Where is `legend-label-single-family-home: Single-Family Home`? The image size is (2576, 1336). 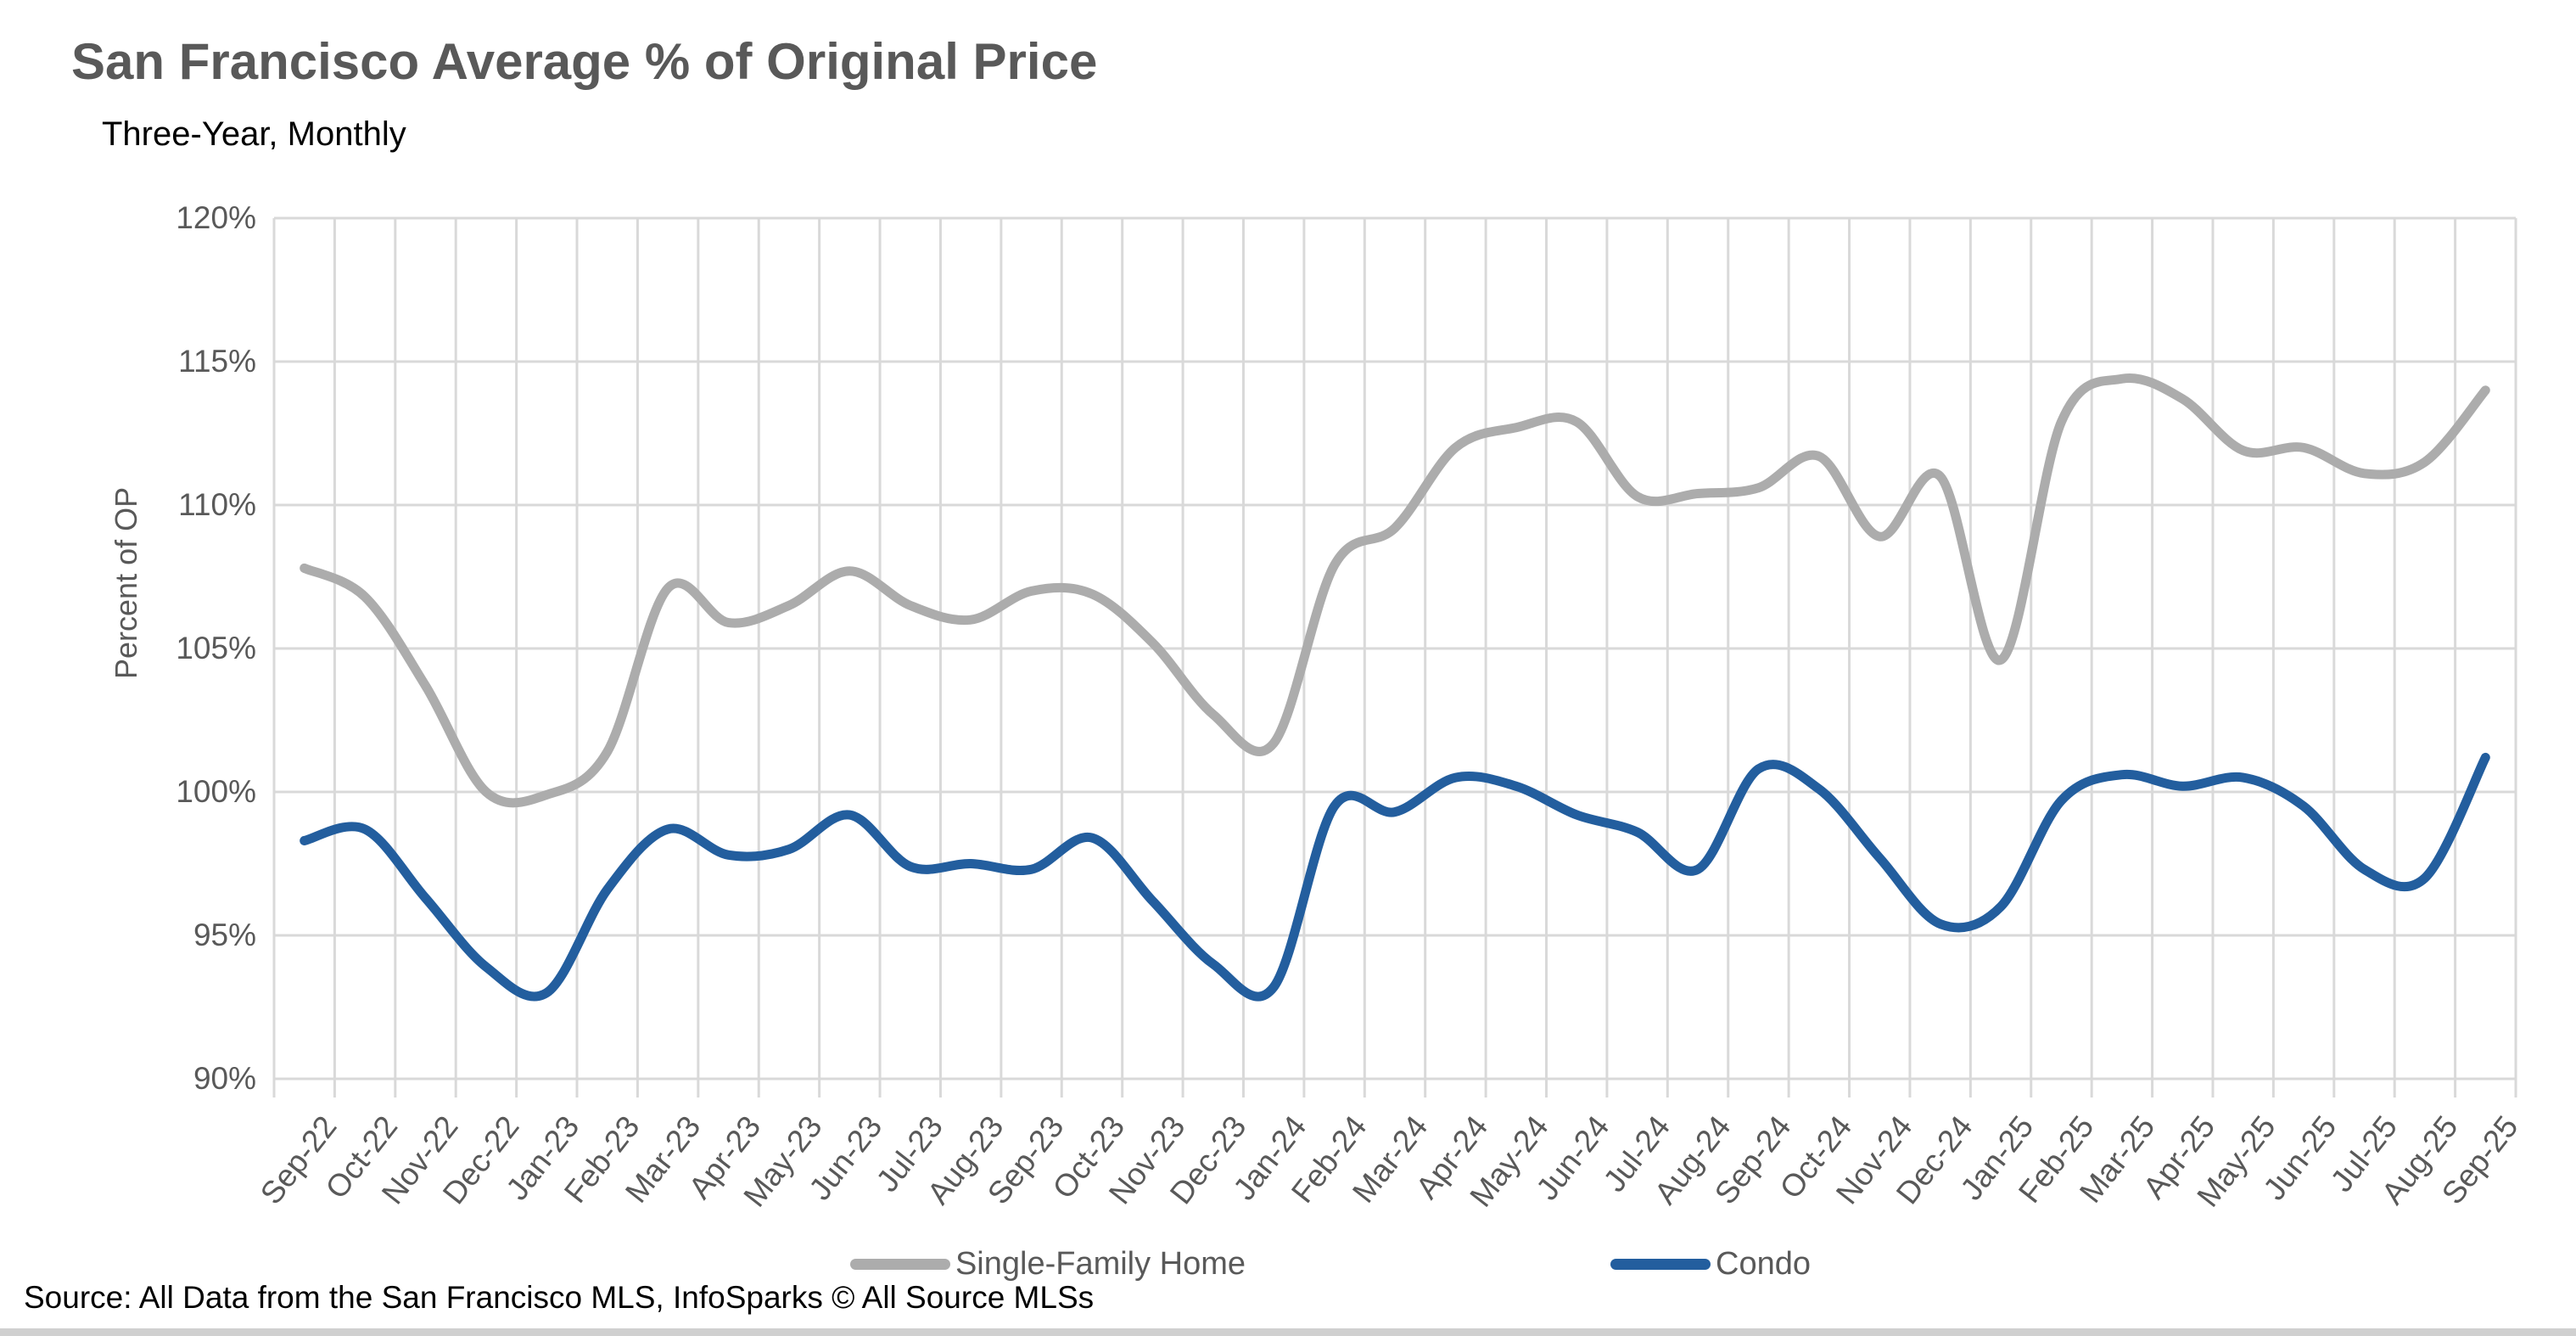 legend-label-single-family-home: Single-Family Home is located at coordinates (1100, 1264).